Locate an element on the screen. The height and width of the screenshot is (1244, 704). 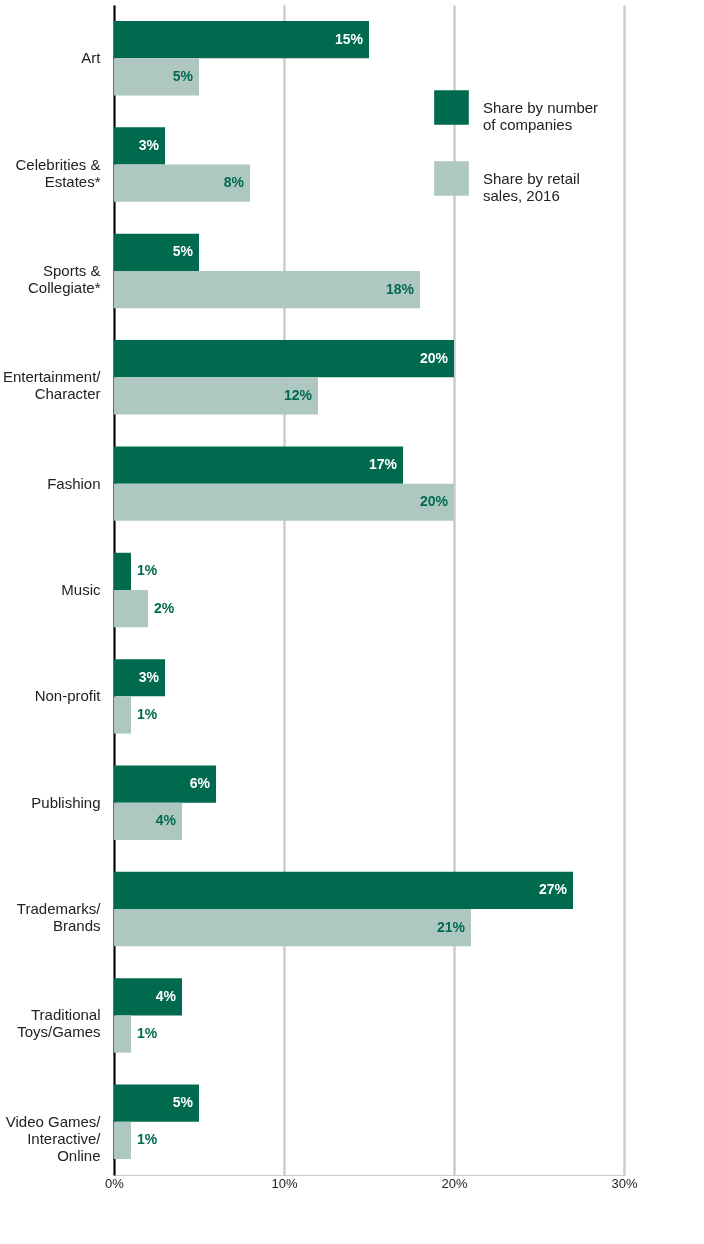
data-label: 12% is located at coordinates (298, 394).